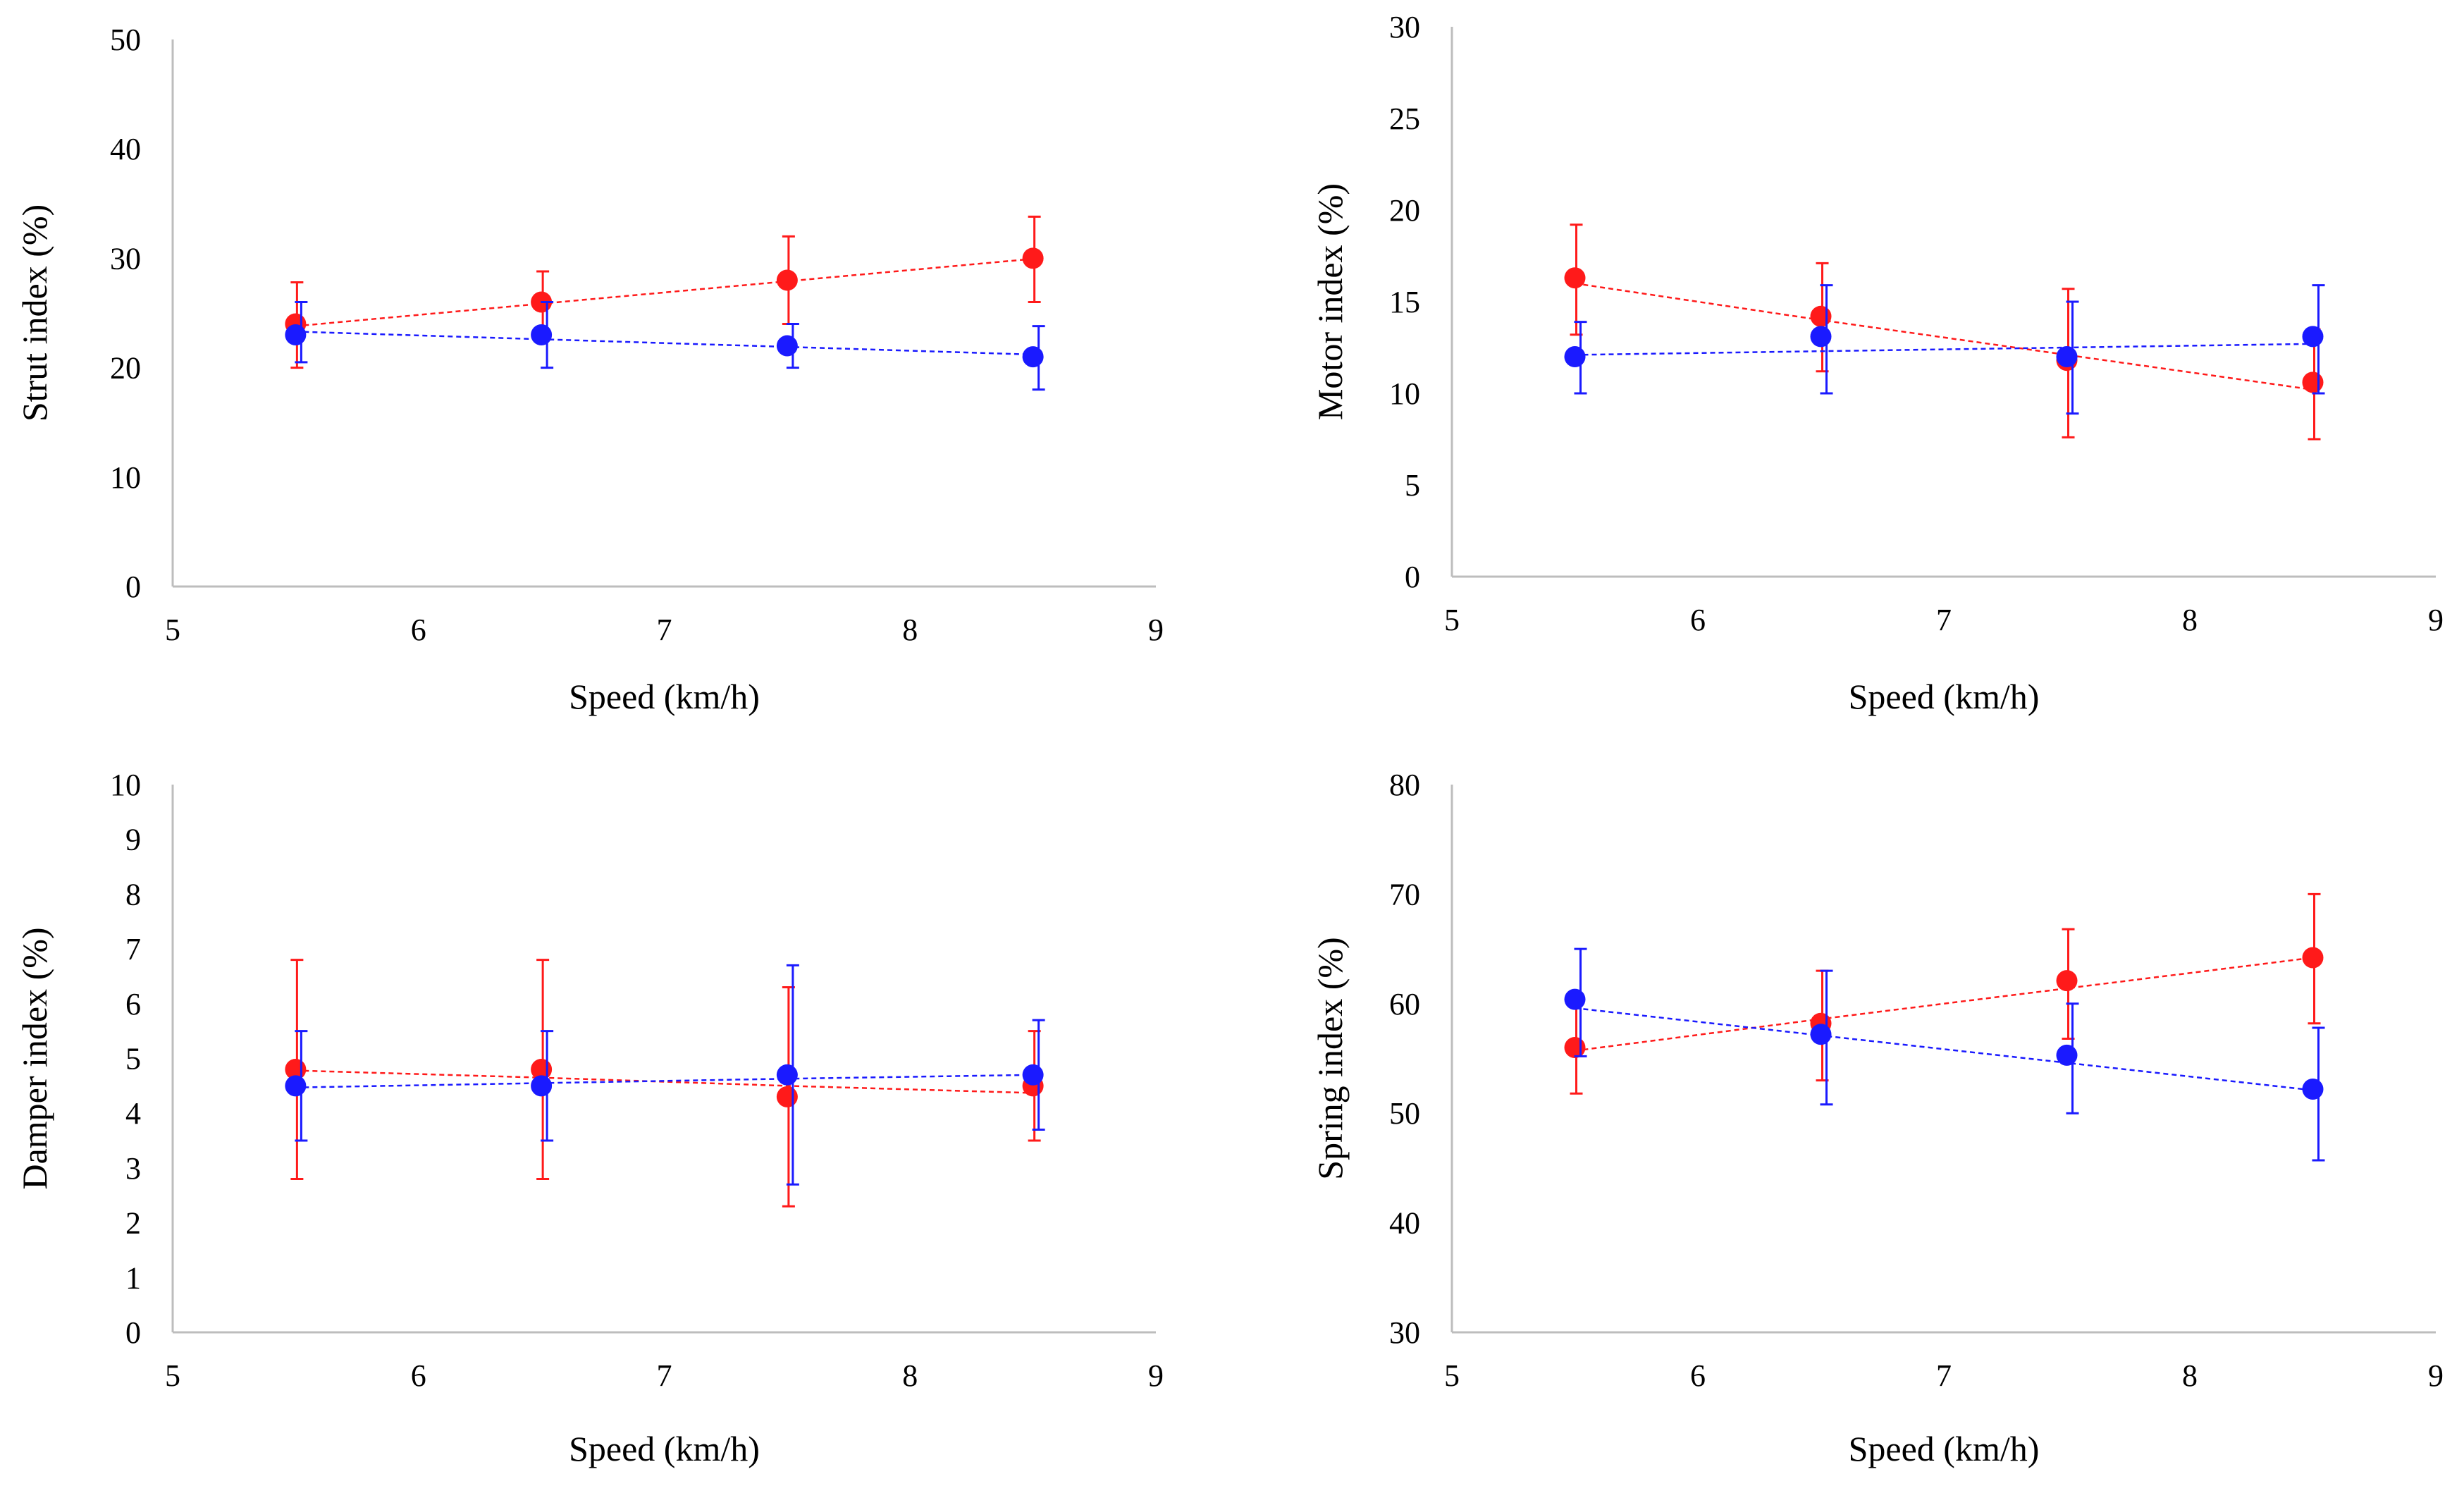  I want to click on y-tick-label: 9, so click(133, 840).